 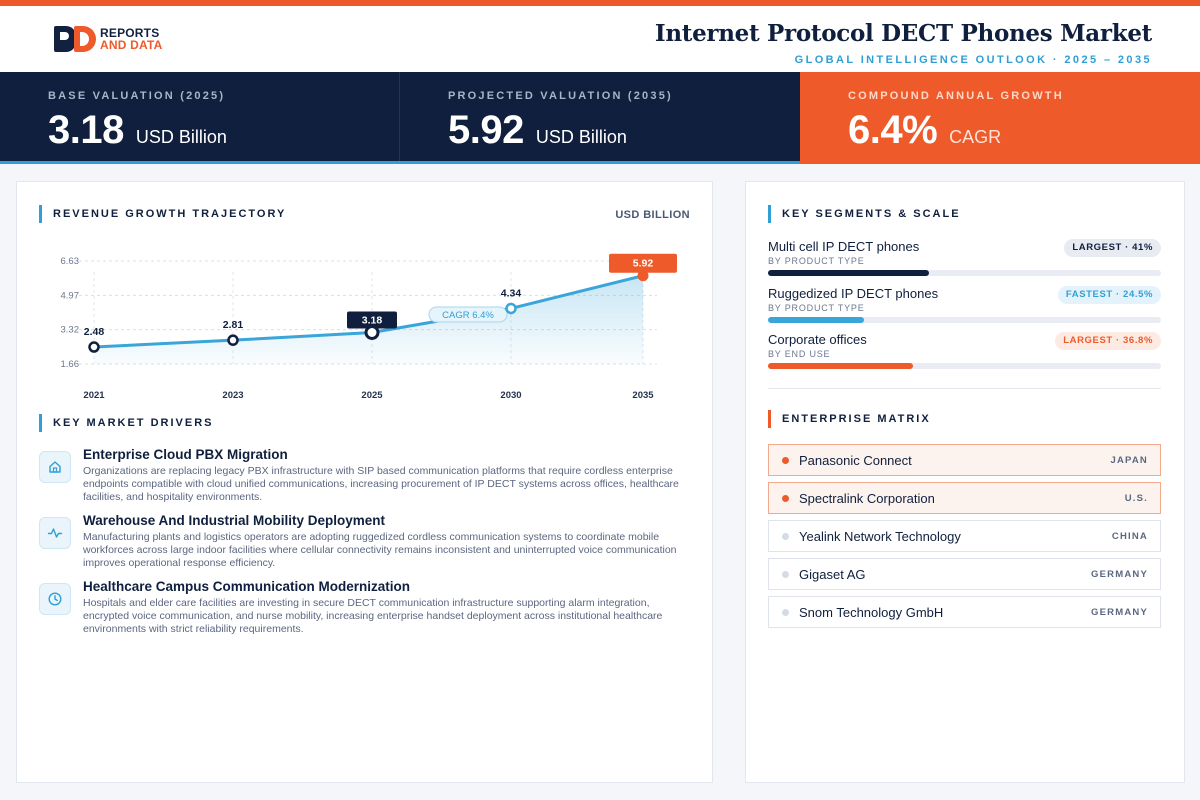 I want to click on data-label: 4.34, so click(x=511, y=293).